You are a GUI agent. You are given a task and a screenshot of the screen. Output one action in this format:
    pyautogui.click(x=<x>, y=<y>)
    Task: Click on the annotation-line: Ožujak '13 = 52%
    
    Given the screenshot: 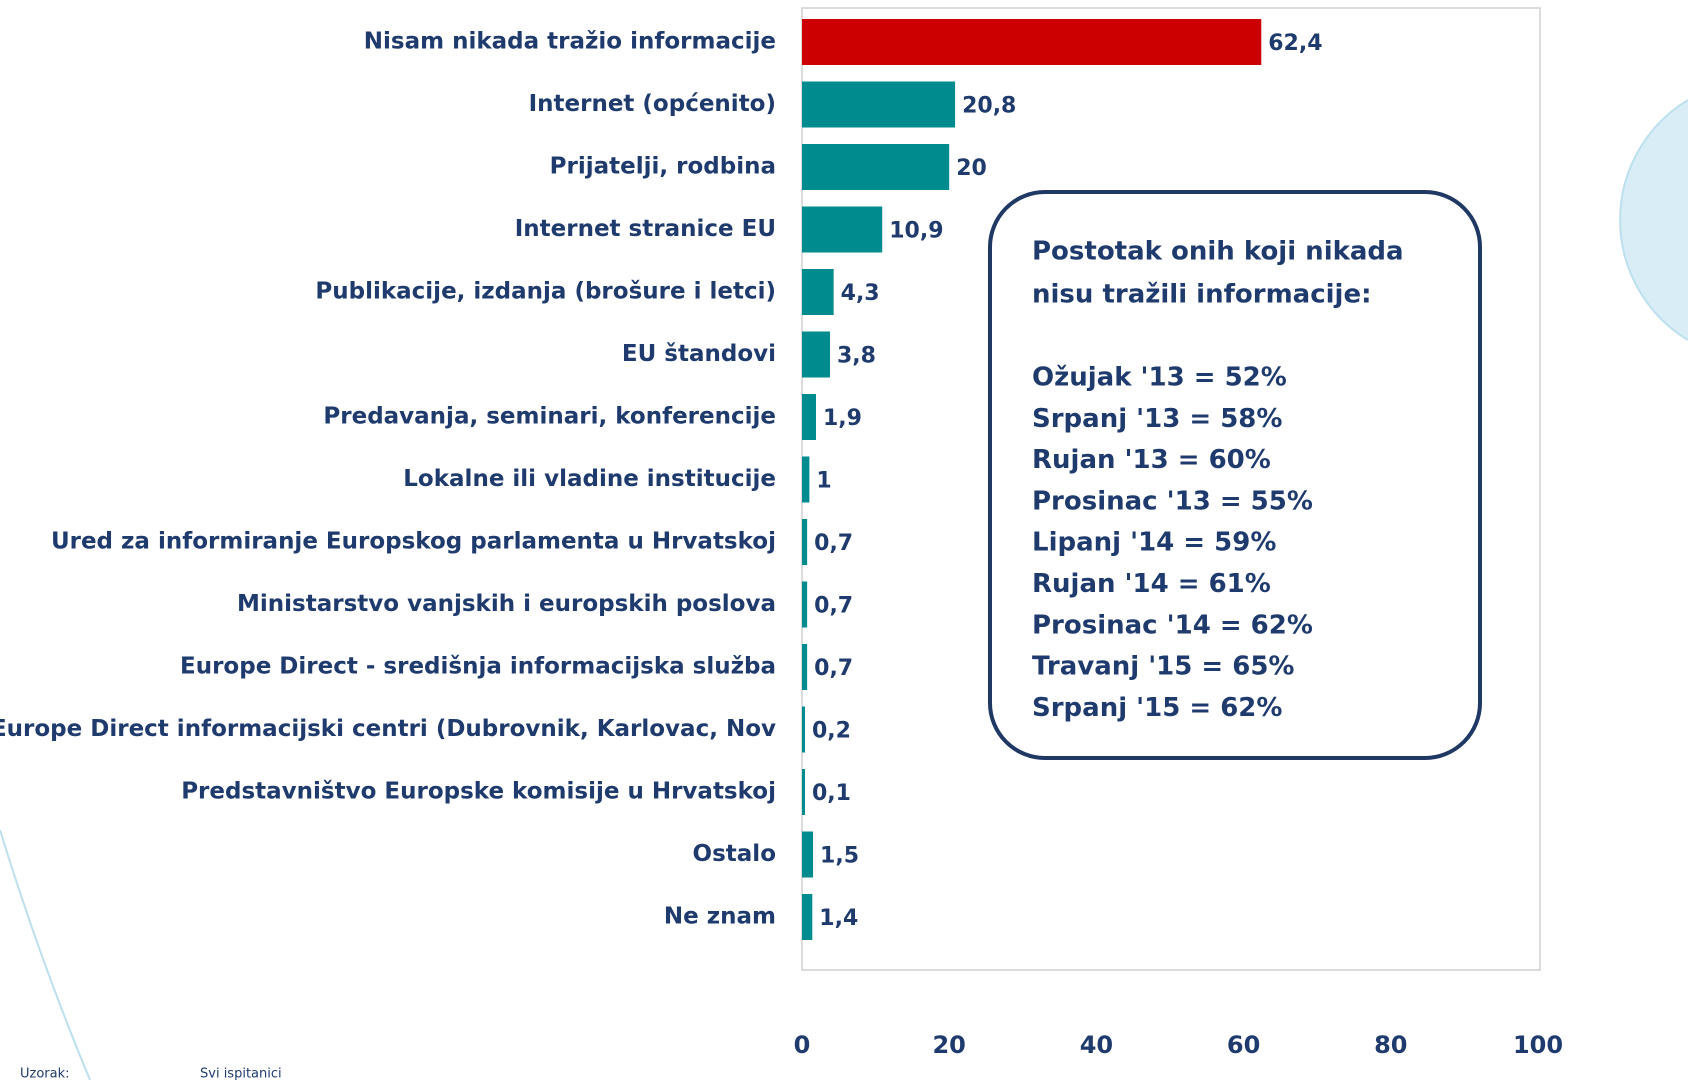 What is the action you would take?
    pyautogui.click(x=1159, y=378)
    